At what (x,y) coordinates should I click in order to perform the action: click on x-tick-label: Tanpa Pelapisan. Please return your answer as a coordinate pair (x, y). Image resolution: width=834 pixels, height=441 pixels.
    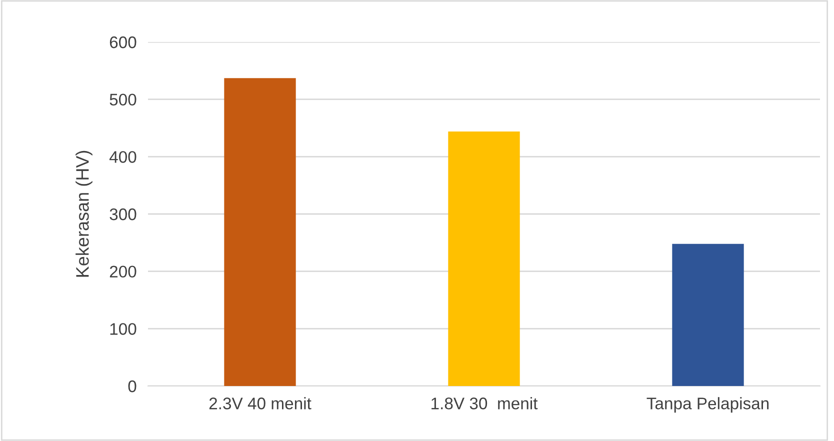
    Looking at the image, I should click on (707, 405).